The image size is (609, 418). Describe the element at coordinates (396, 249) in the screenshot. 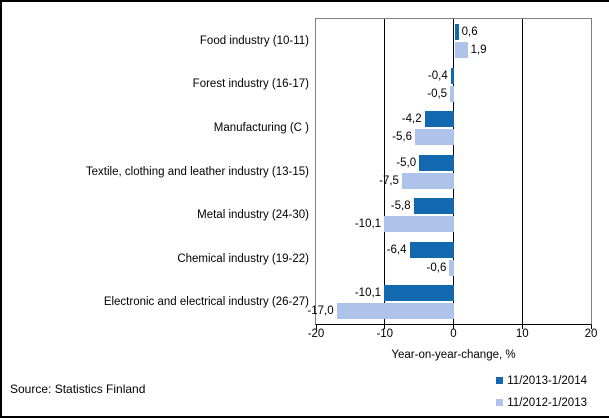

I see `bar-value-label: -6,4` at that location.